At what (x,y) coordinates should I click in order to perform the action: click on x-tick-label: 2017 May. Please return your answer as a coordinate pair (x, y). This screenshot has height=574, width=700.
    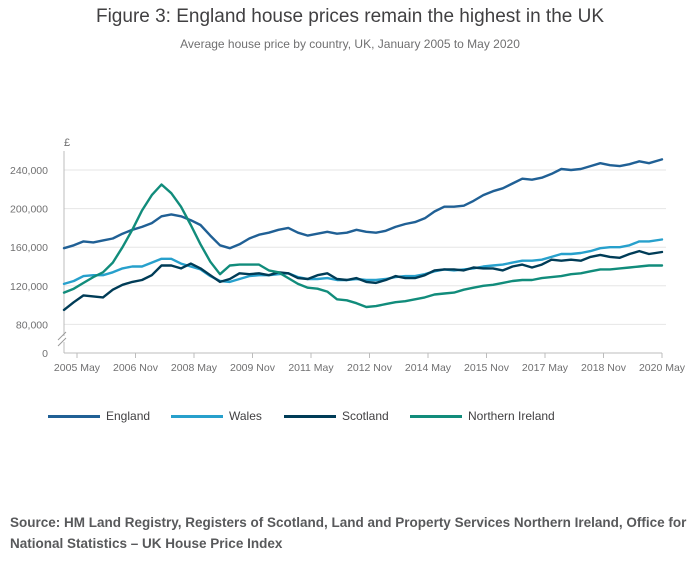
    Looking at the image, I should click on (545, 368).